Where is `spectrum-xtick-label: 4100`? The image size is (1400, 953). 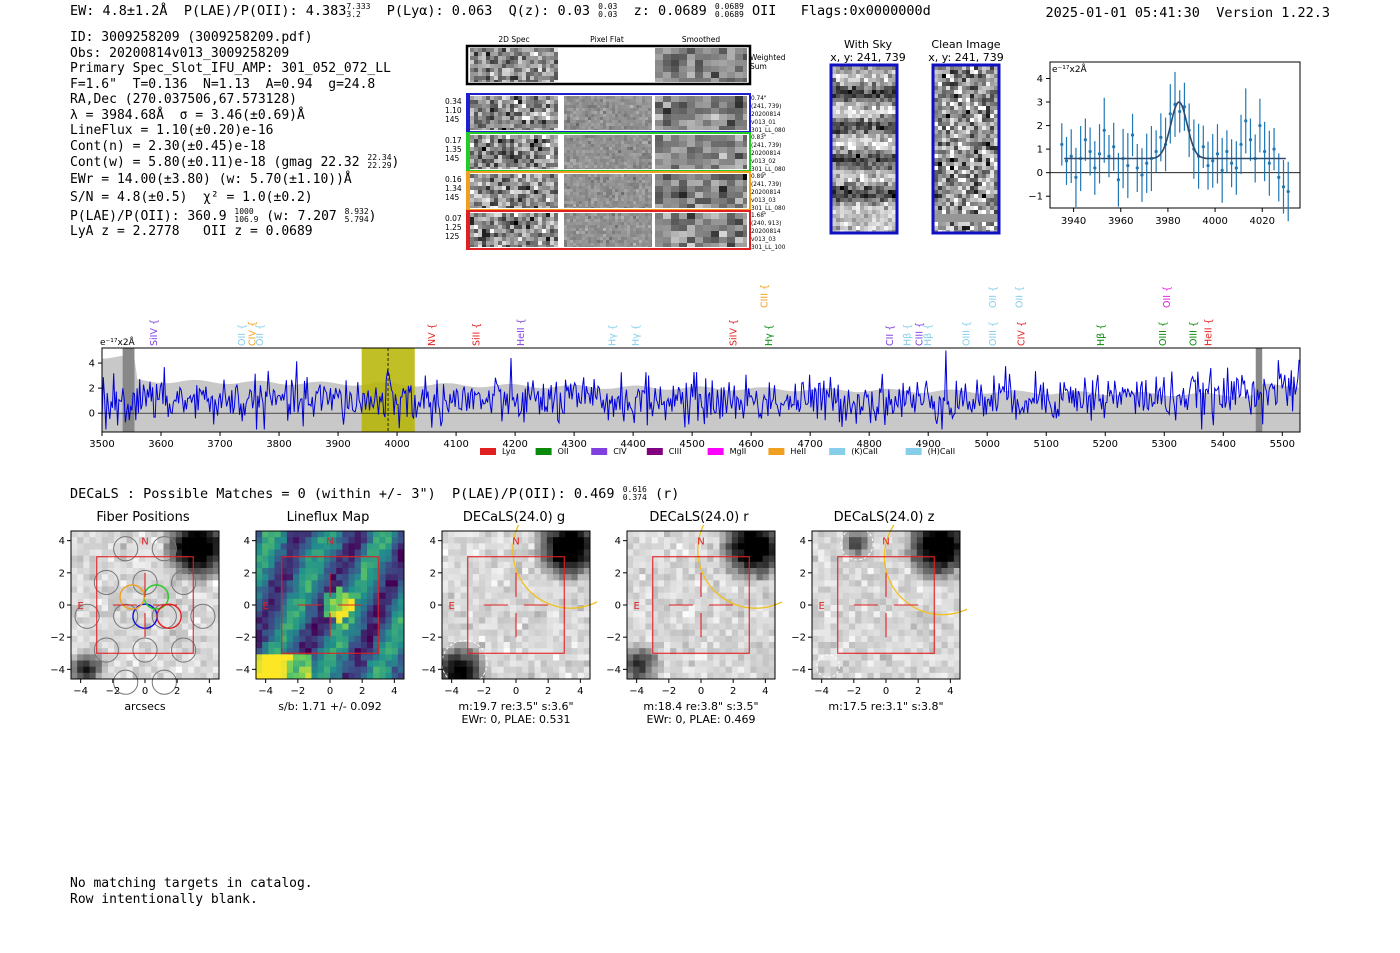
spectrum-xtick-label: 4100 is located at coordinates (455, 444).